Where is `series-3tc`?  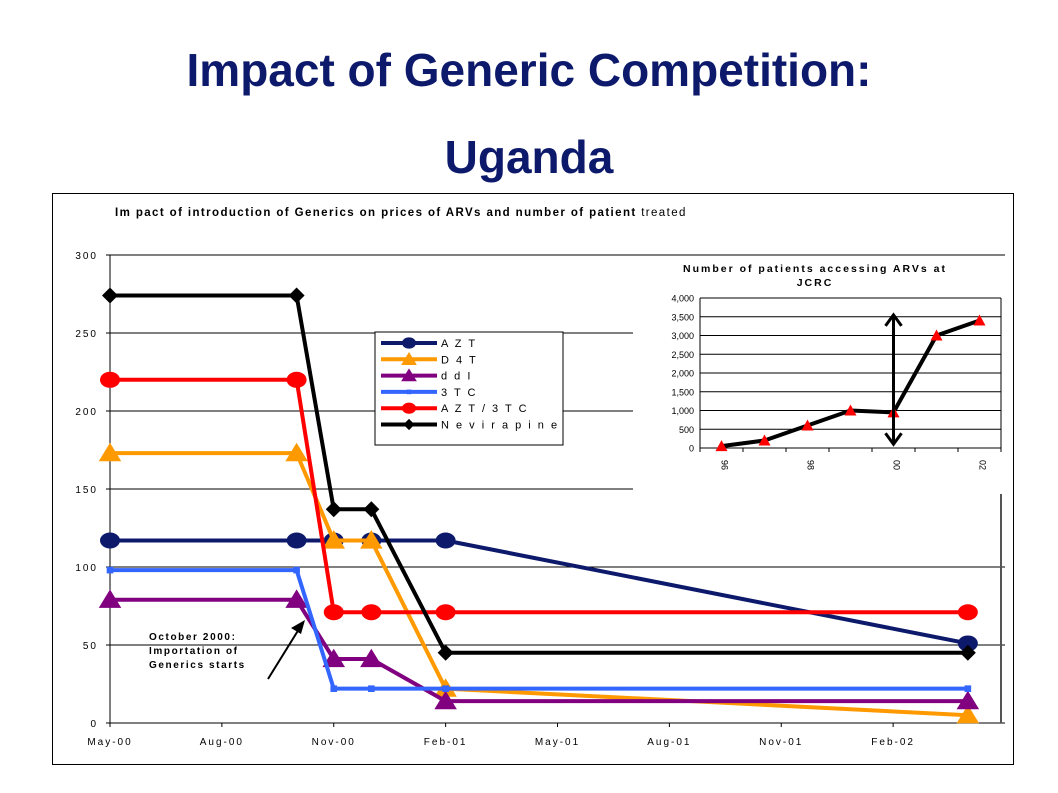
series-3tc is located at coordinates (539, 629).